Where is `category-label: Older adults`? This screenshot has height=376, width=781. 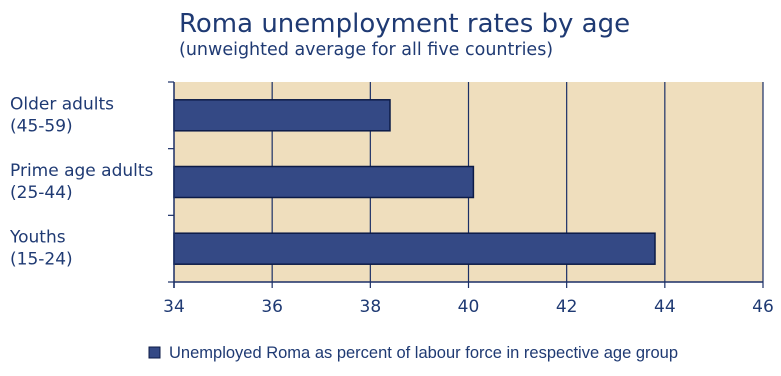
category-label: Older adults is located at coordinates (62, 104).